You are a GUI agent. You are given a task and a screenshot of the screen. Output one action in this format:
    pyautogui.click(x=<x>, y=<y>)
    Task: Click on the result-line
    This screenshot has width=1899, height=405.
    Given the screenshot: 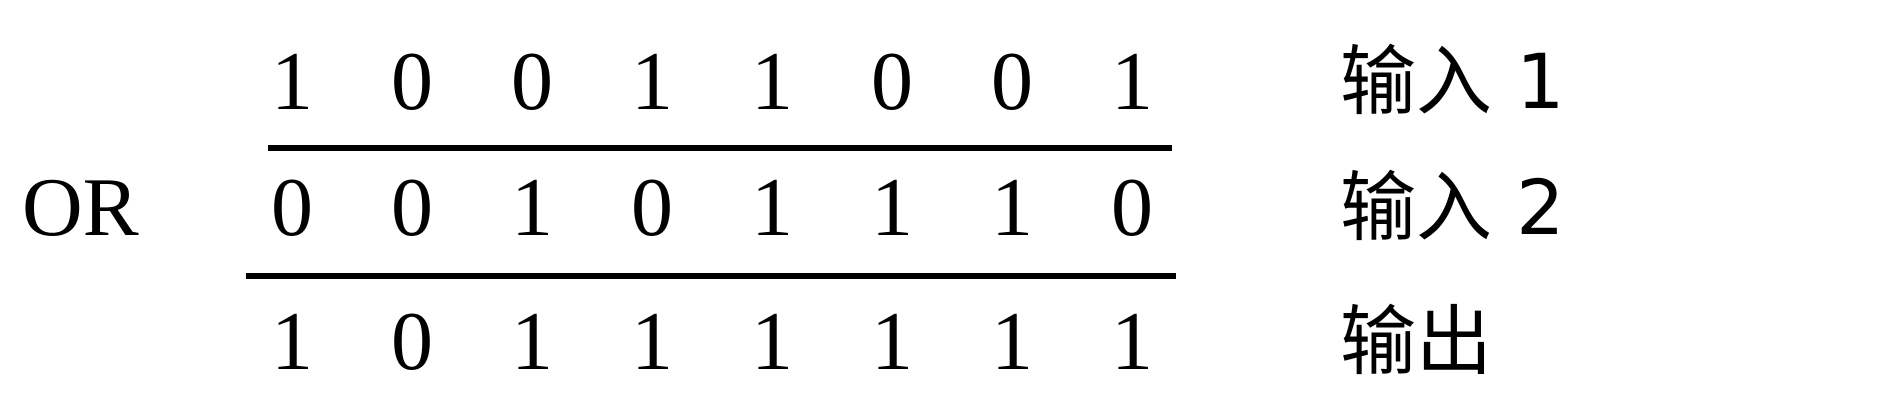 What is the action you would take?
    pyautogui.click(x=711, y=276)
    